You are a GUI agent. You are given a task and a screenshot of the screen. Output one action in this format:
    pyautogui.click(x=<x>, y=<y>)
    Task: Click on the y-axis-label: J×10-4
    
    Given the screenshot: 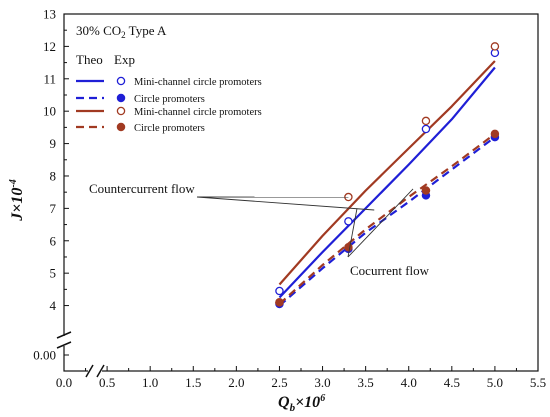 What is the action you would take?
    pyautogui.click(x=17, y=200)
    